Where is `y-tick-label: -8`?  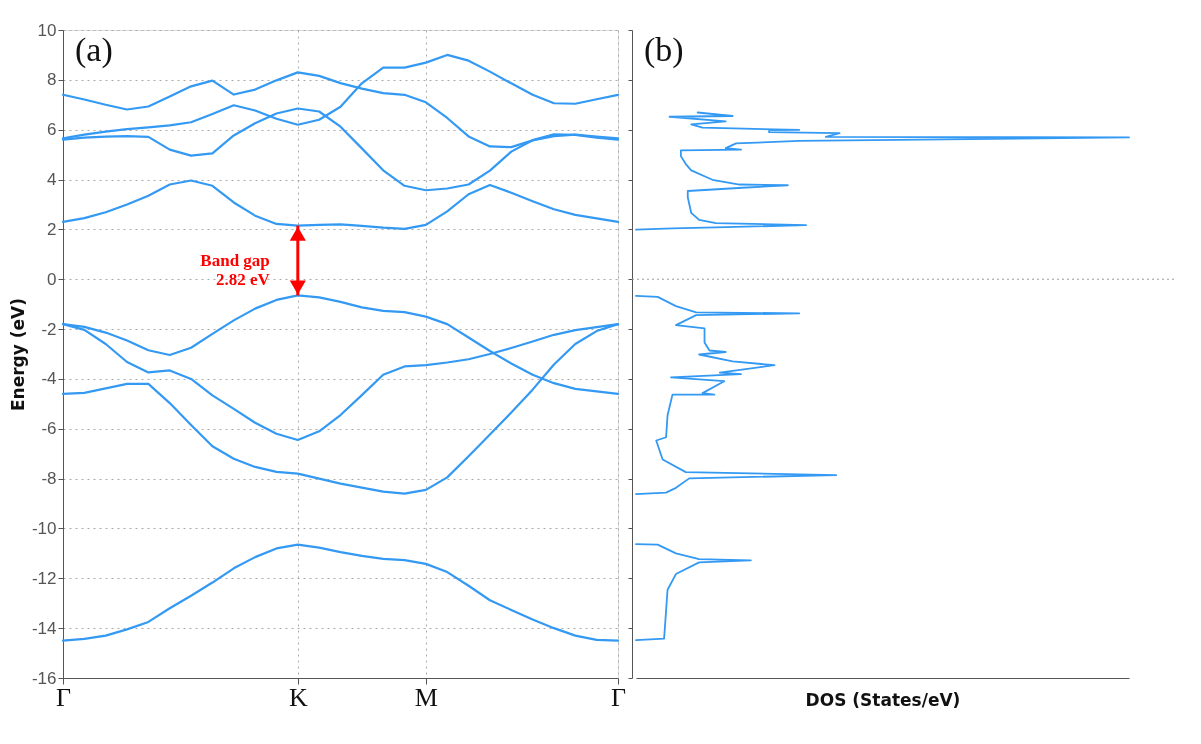
y-tick-label: -8 is located at coordinates (49, 479).